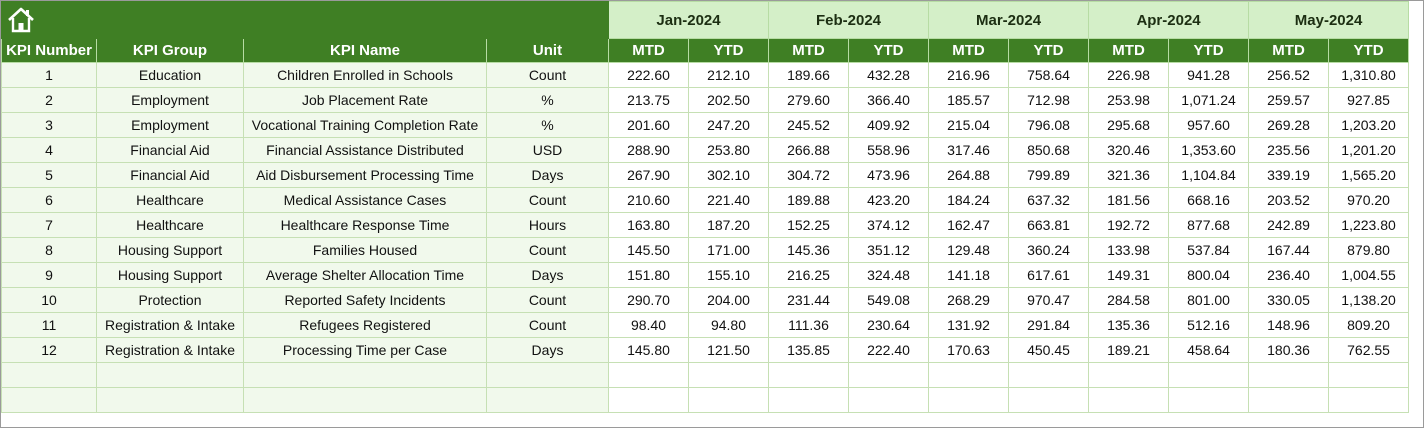 This screenshot has width=1424, height=428. What do you see at coordinates (648, 250) in the screenshot?
I see `value-cell: 145.50` at bounding box center [648, 250].